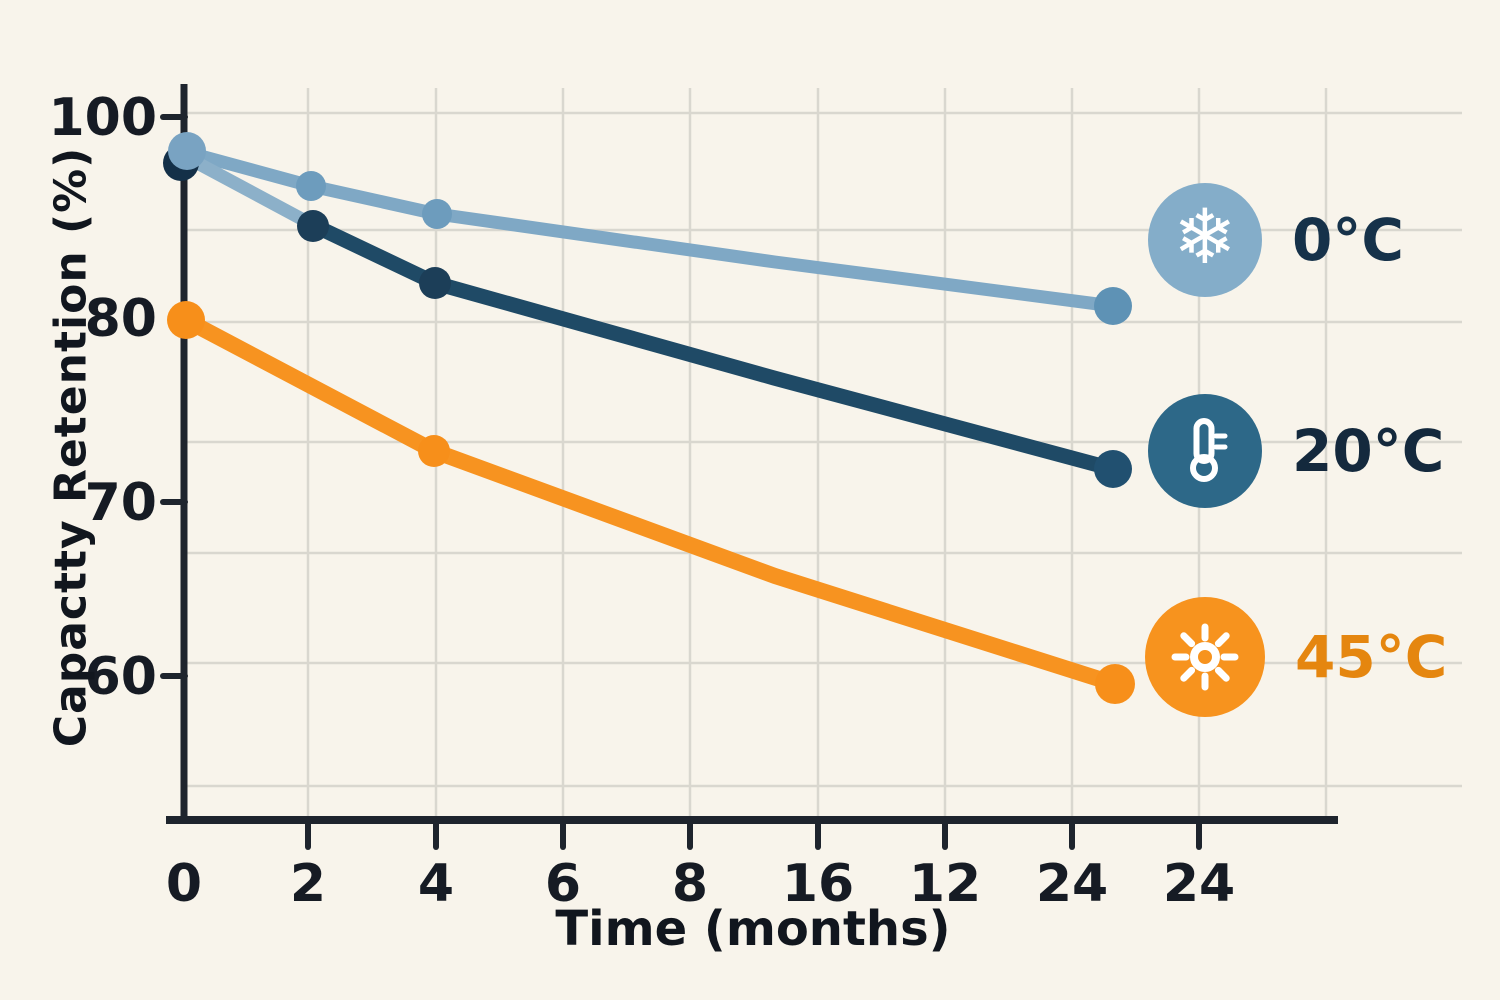 The height and width of the screenshot is (1000, 1500). I want to click on point-20c-month4, so click(435, 283).